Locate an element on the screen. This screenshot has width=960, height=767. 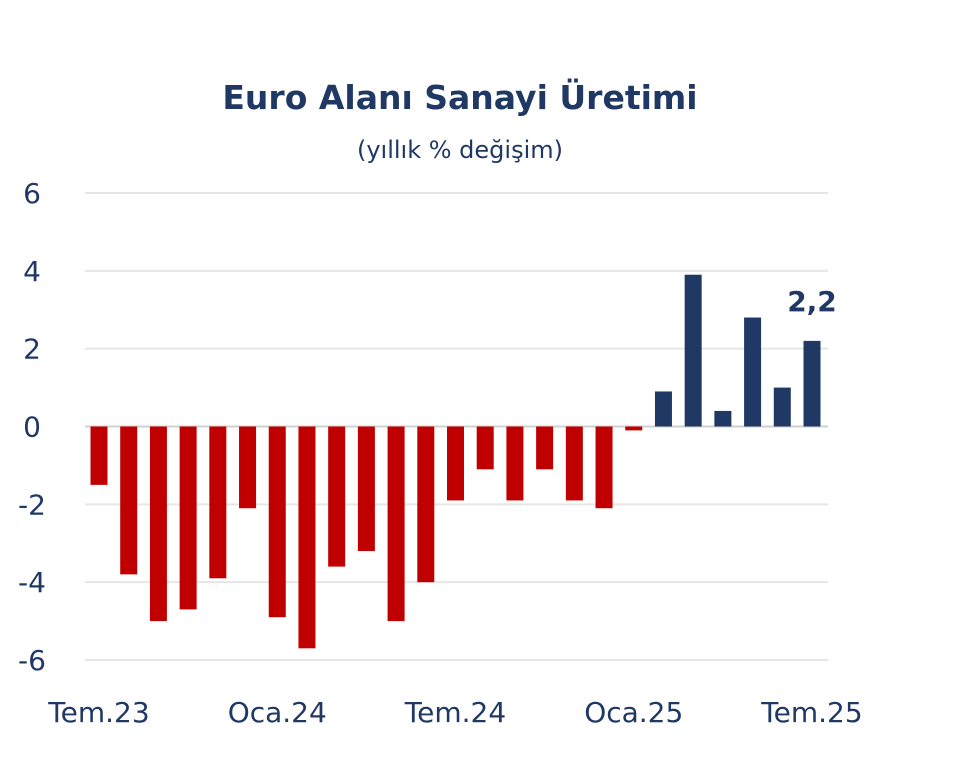
x-tick-label: Tem.25 is located at coordinates (811, 712).